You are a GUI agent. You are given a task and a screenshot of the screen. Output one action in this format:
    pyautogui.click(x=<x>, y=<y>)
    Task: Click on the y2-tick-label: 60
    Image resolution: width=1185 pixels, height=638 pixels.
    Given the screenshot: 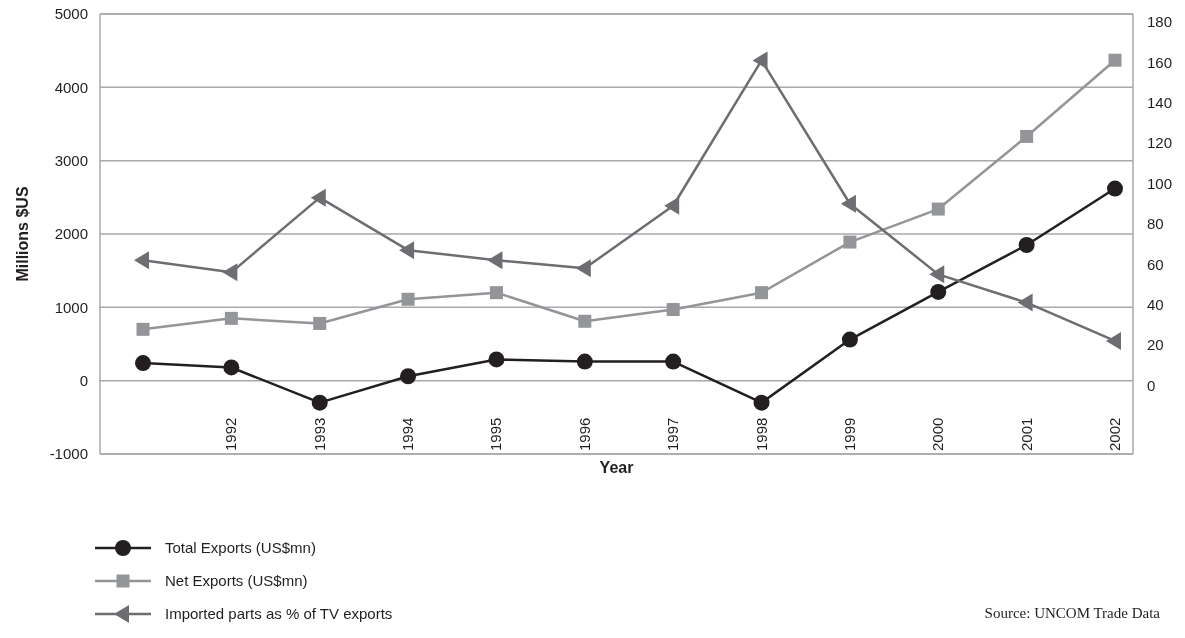 What is the action you would take?
    pyautogui.click(x=1155, y=264)
    